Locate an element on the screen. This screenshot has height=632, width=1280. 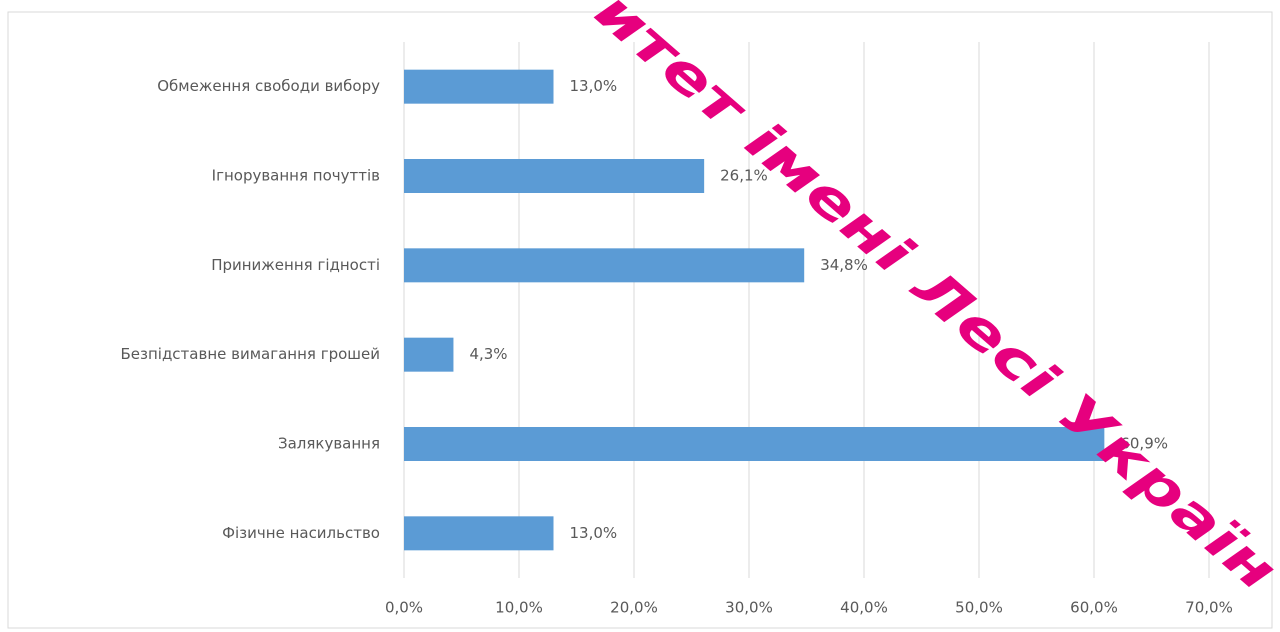
data-label: 34,8% is located at coordinates (844, 265).